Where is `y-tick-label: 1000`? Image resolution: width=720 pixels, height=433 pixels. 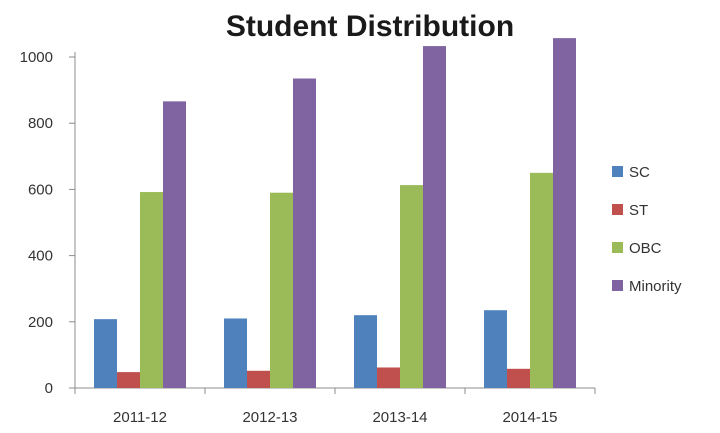
y-tick-label: 1000 is located at coordinates (36, 57).